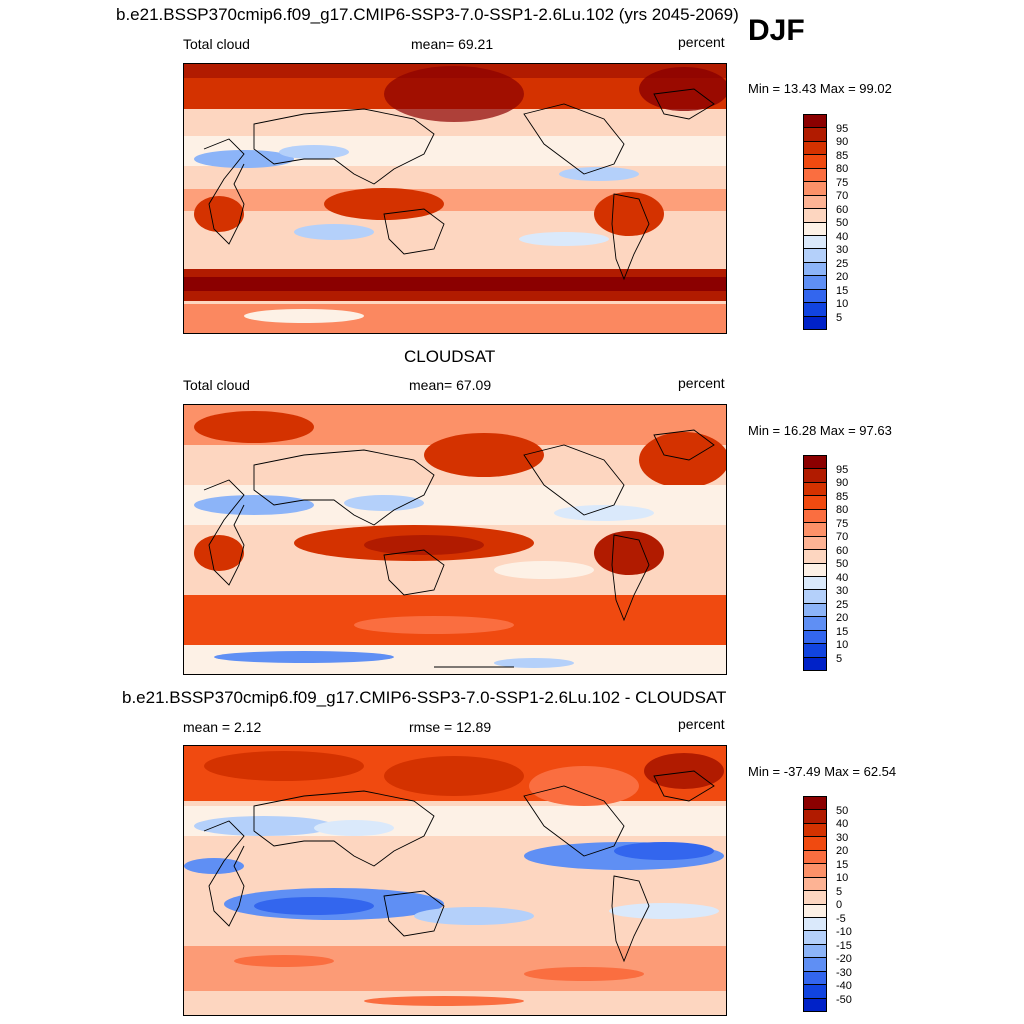 The image size is (1024, 1024). Describe the element at coordinates (820, 430) in the screenshot. I see `panel-2-minmax: Min = 16.28 Max = 97.63` at that location.